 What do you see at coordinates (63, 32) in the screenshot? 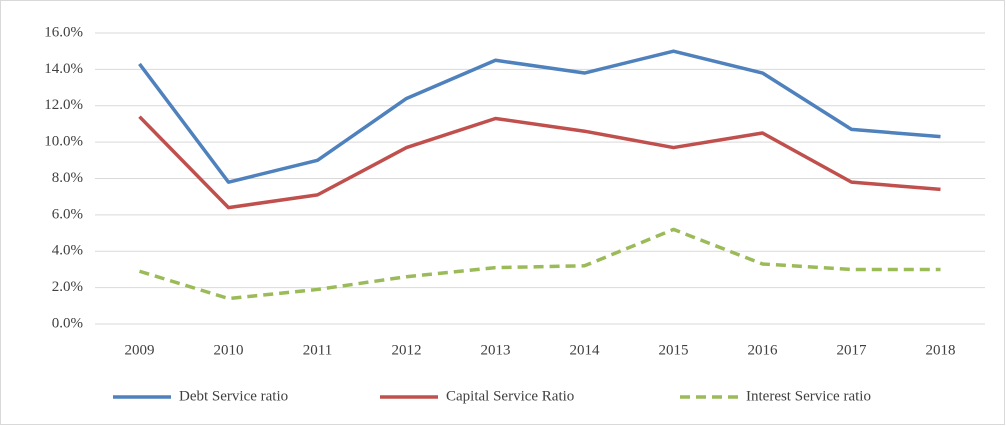
I see `y-tick-label: 16.0%` at bounding box center [63, 32].